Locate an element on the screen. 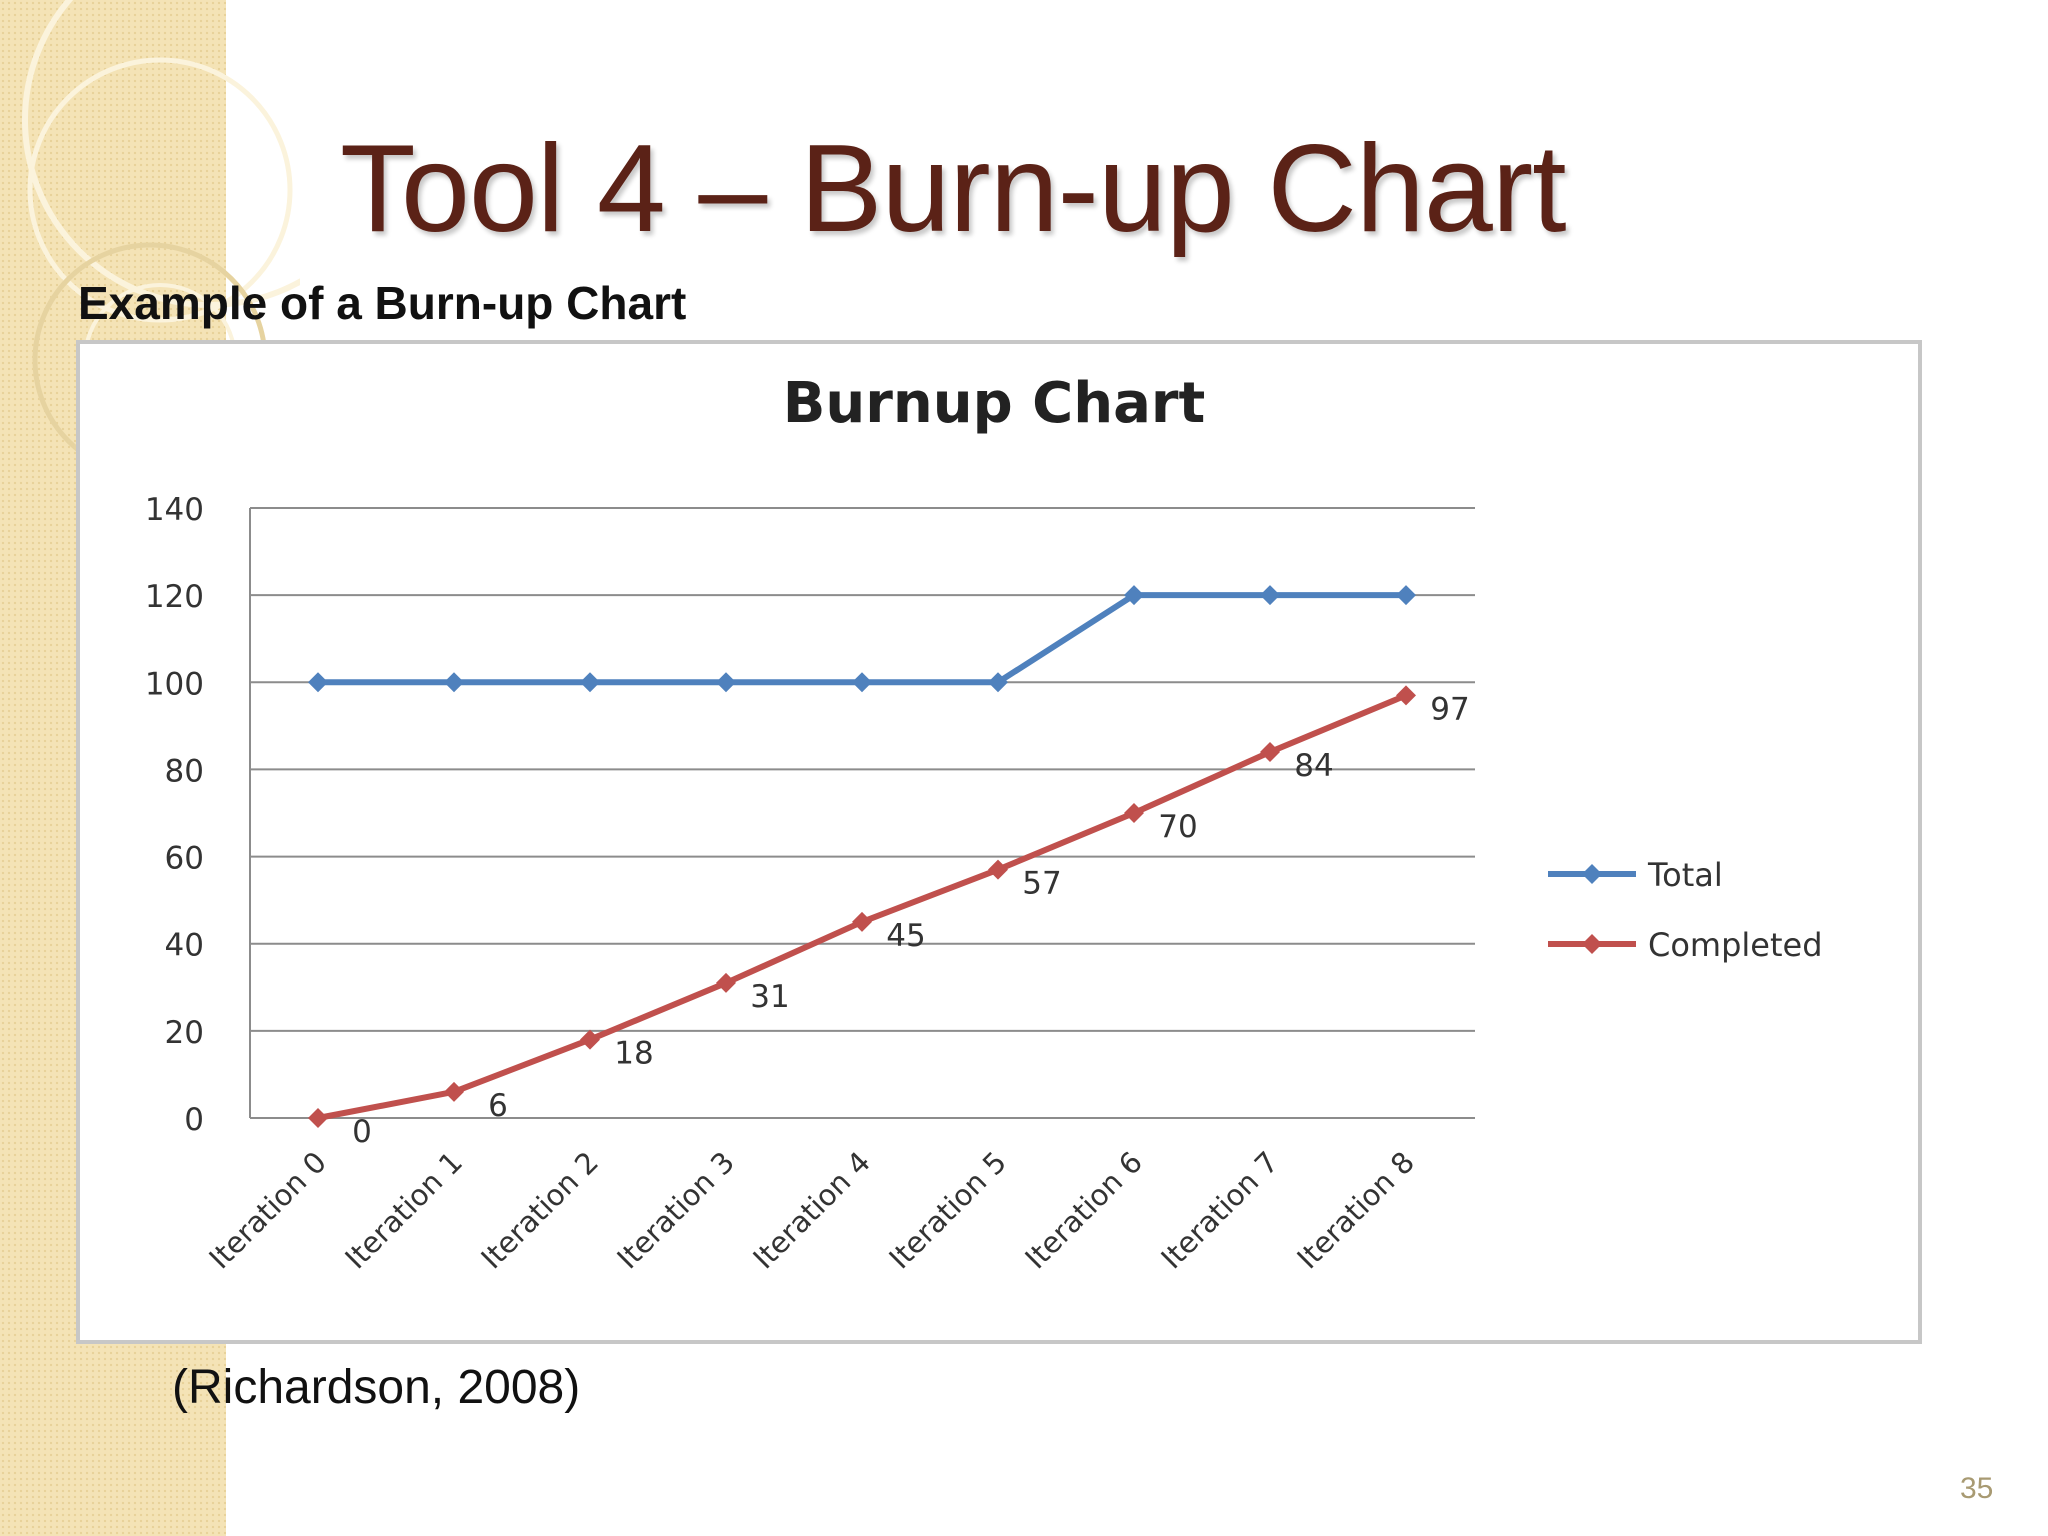 The width and height of the screenshot is (2048, 1536). page-number: 35 is located at coordinates (1977, 1488).